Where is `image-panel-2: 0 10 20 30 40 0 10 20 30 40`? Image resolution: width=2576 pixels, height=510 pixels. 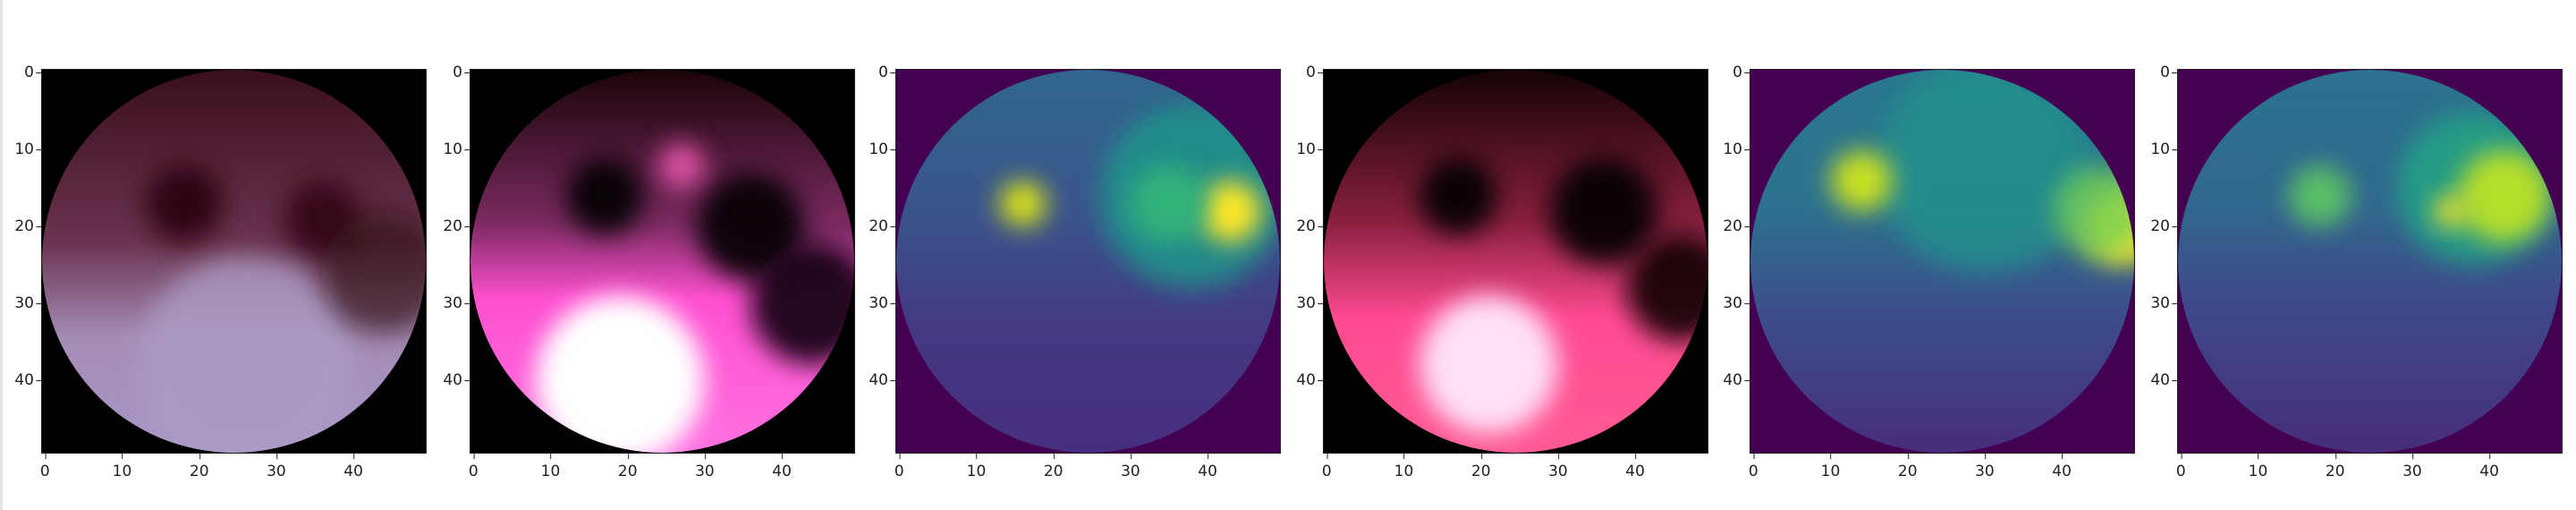
image-panel-2: 0 10 20 30 40 0 10 20 30 40 is located at coordinates (649, 272).